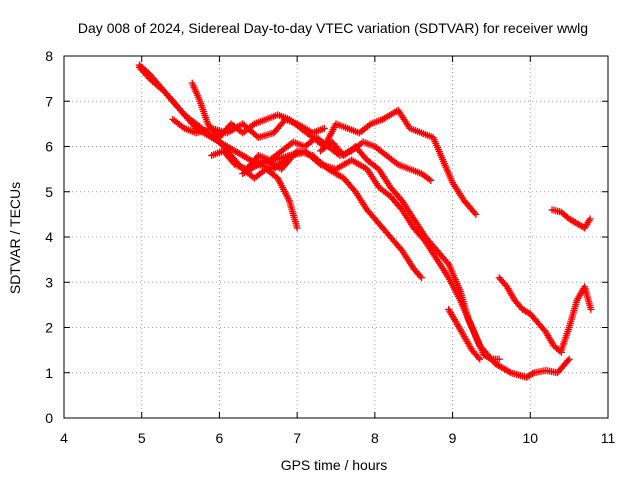  I want to click on x-tick-label: 4, so click(64, 438).